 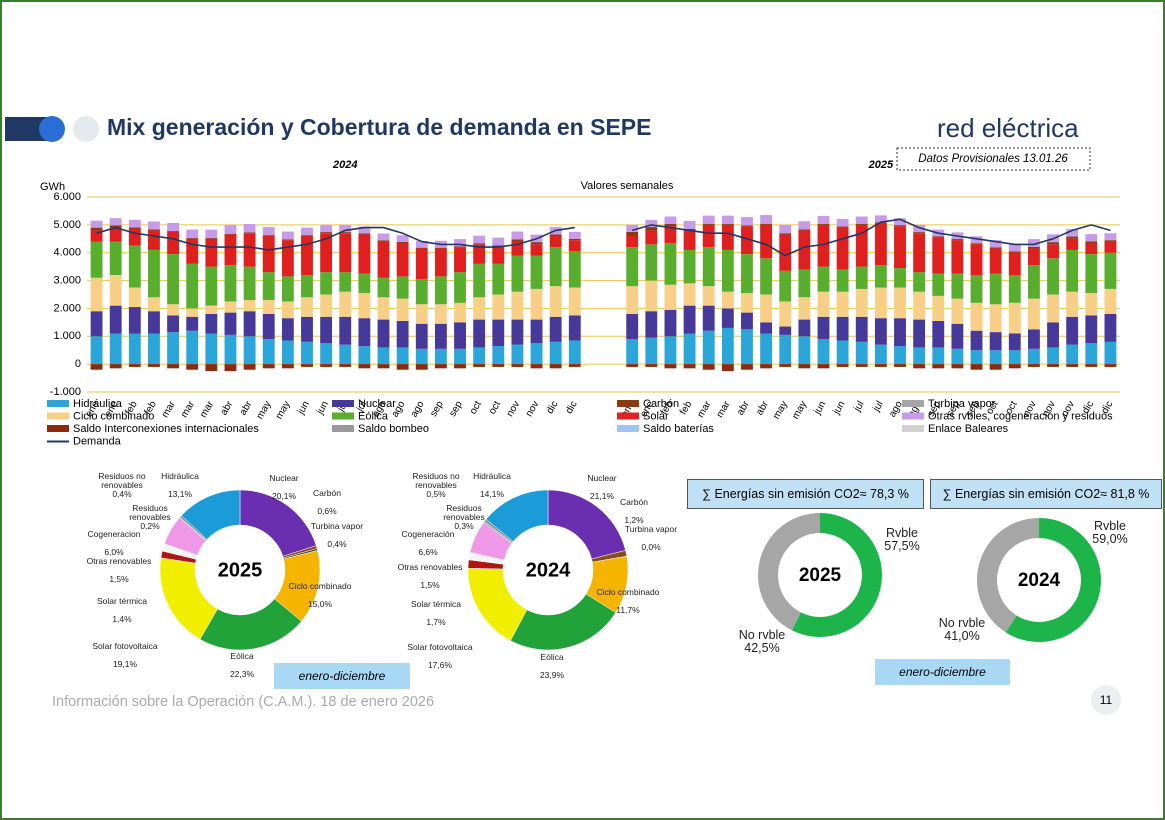 I want to click on y-tick-label: 2.000, so click(x=67, y=308).